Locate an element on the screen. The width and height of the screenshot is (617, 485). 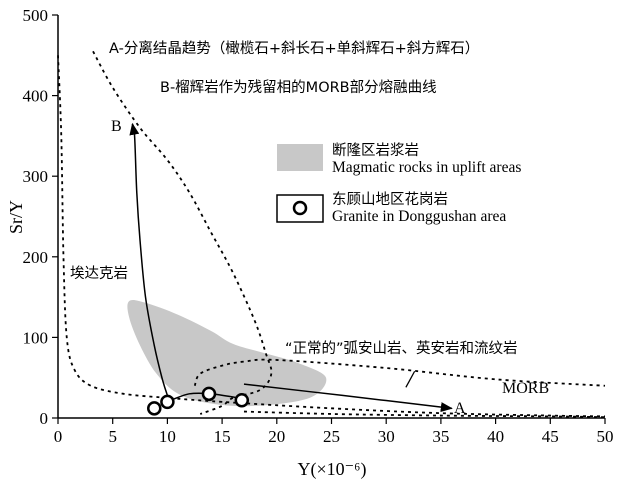
x-tick-label-6: 30 is located at coordinates (386, 436).